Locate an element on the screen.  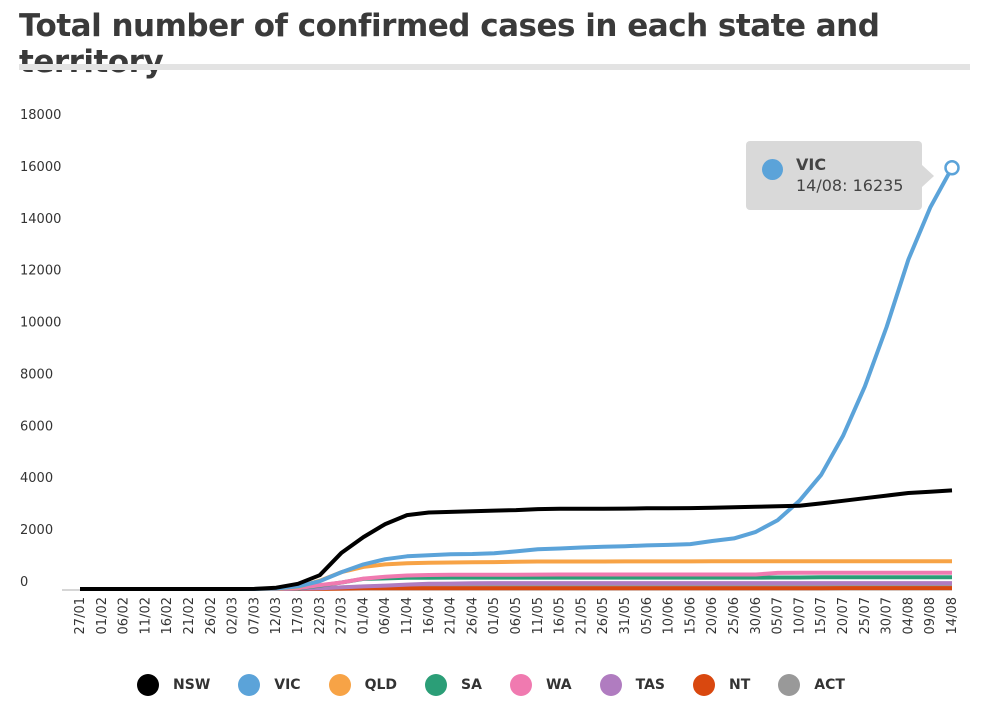
x-tick-label: 22/03 is located at coordinates (320, 615).